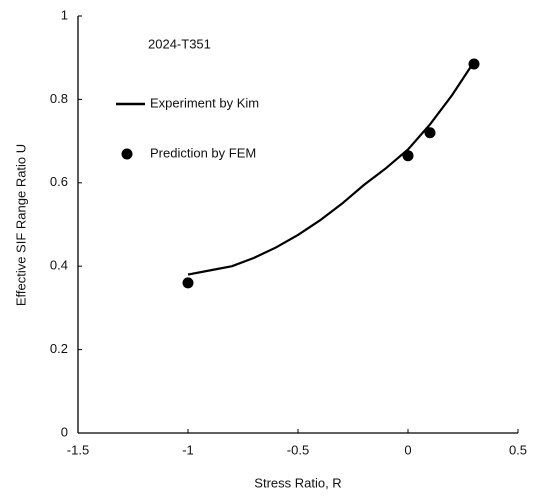 The width and height of the screenshot is (538, 496). Describe the element at coordinates (298, 449) in the screenshot. I see `x-tick-label: -0.5` at that location.